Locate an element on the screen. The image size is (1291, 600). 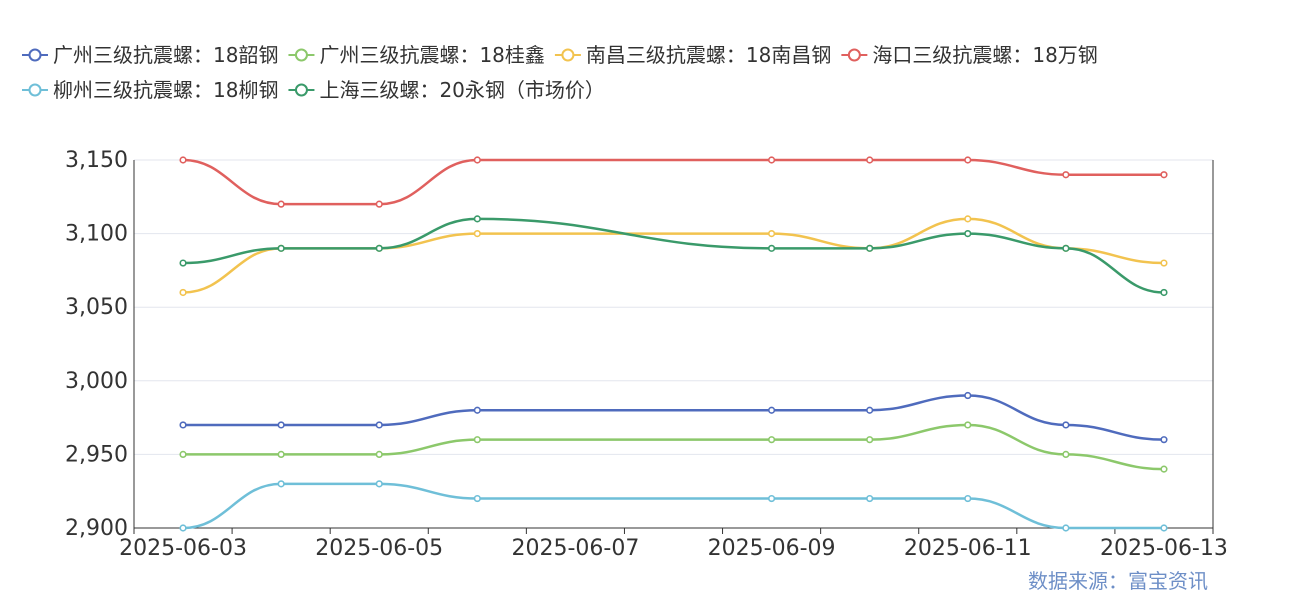
legend-item: 柳州三级抗震螺：18柳钢 is located at coordinates (150, 90).